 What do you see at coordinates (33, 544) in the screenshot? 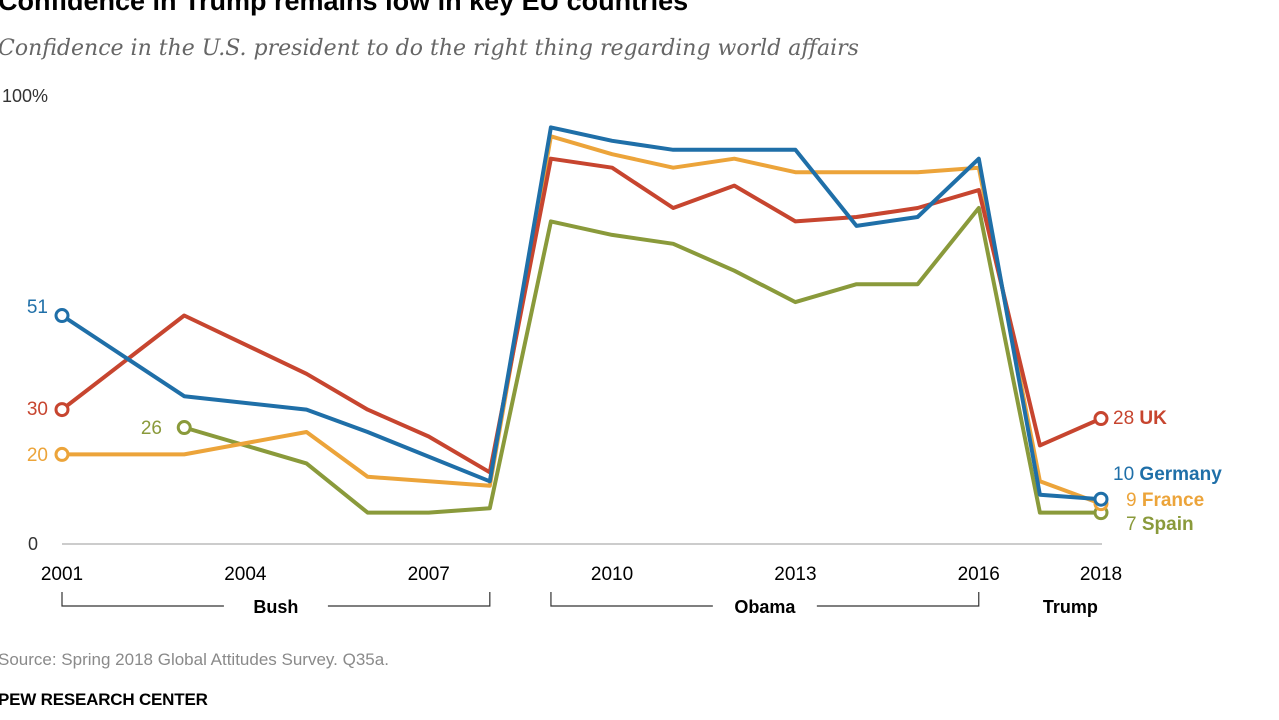
I see `y-tick-label-0: 0` at bounding box center [33, 544].